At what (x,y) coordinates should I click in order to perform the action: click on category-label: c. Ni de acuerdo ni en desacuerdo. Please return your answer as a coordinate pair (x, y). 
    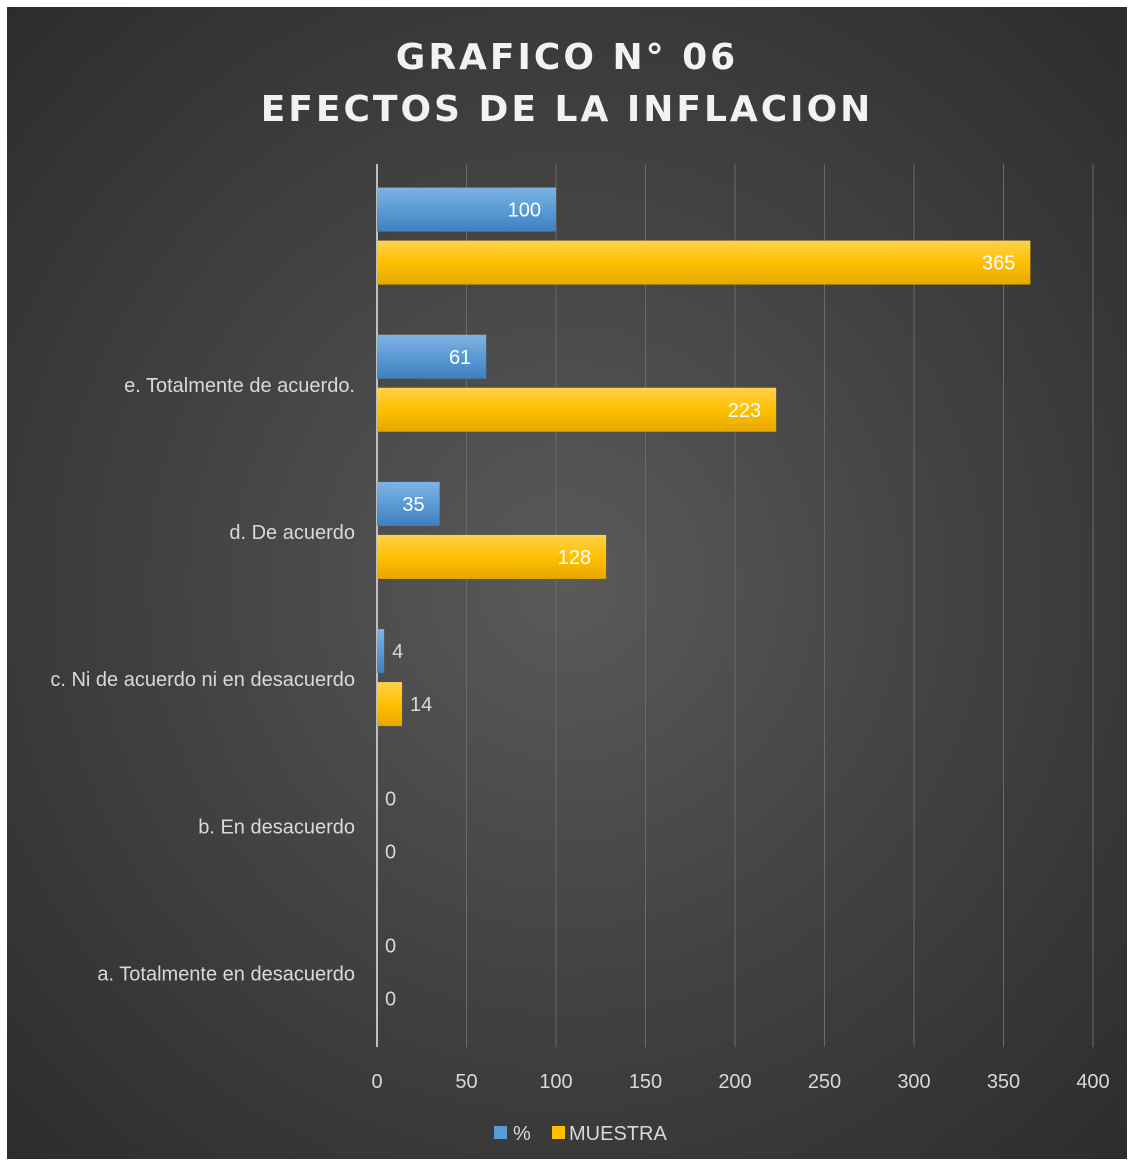
    Looking at the image, I should click on (202, 680).